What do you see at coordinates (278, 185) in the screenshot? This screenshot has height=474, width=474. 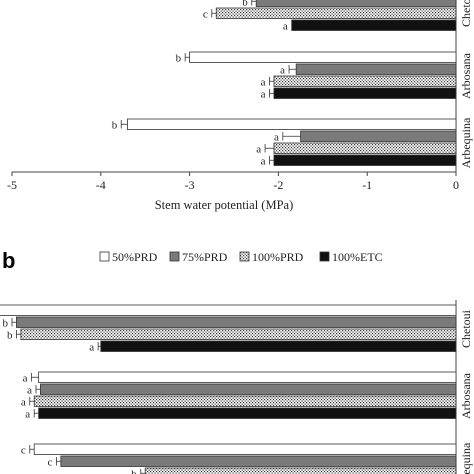 I see `x-tick-label: -2` at bounding box center [278, 185].